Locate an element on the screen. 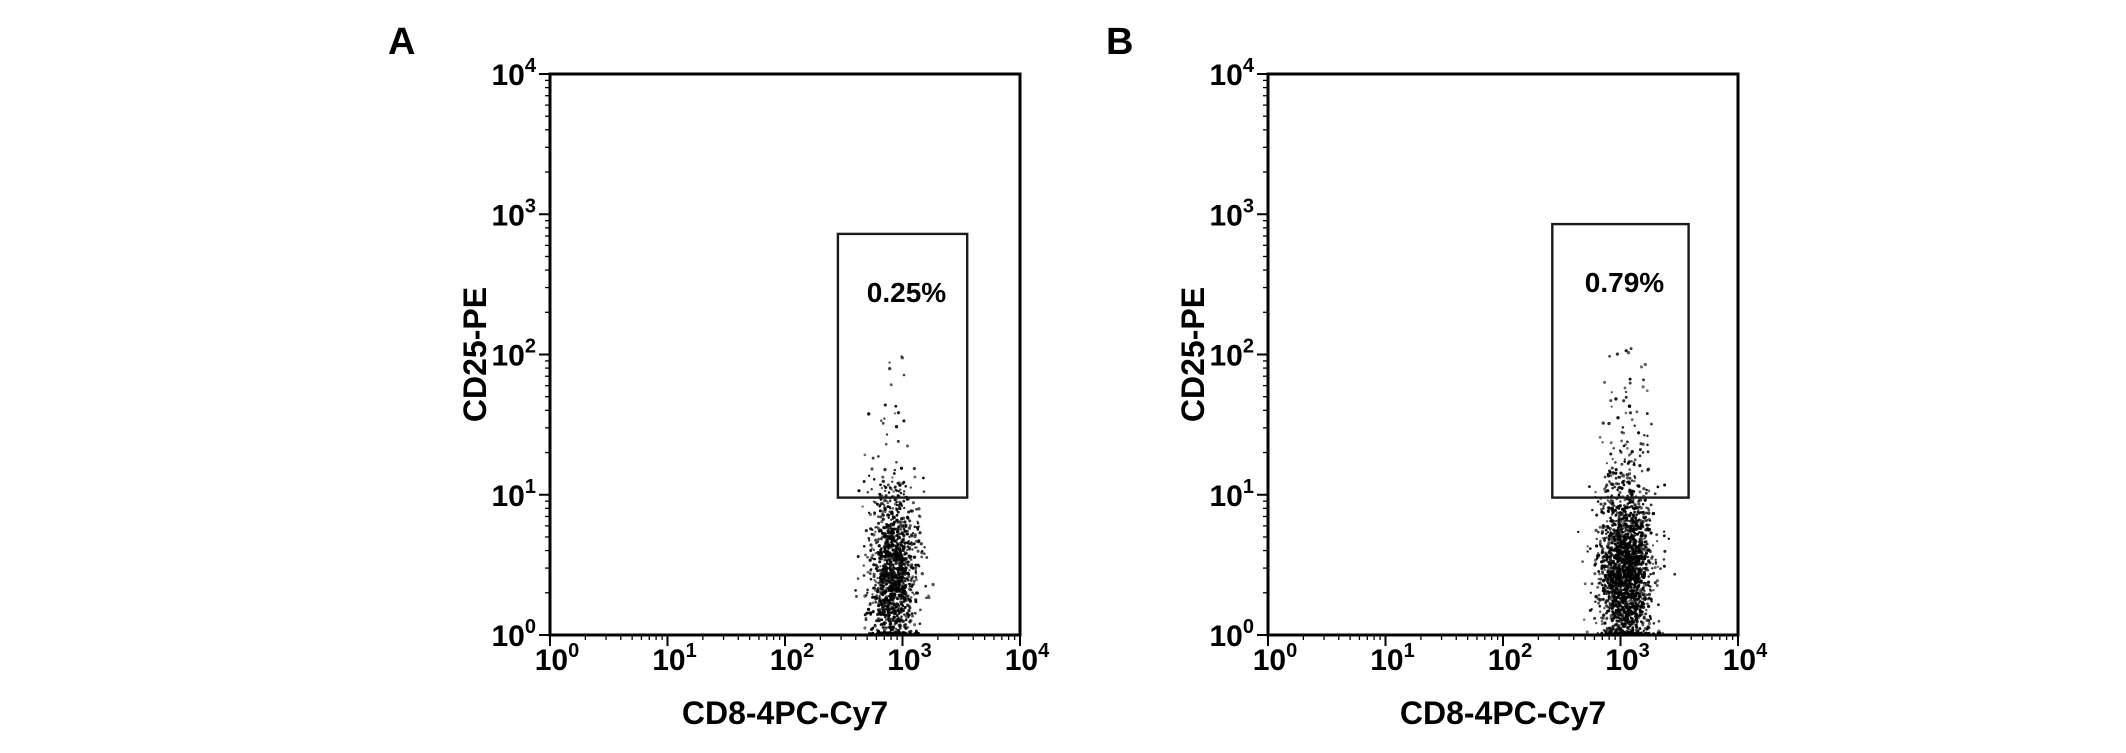 The width and height of the screenshot is (2126, 753). panel-label: A is located at coordinates (401, 42).